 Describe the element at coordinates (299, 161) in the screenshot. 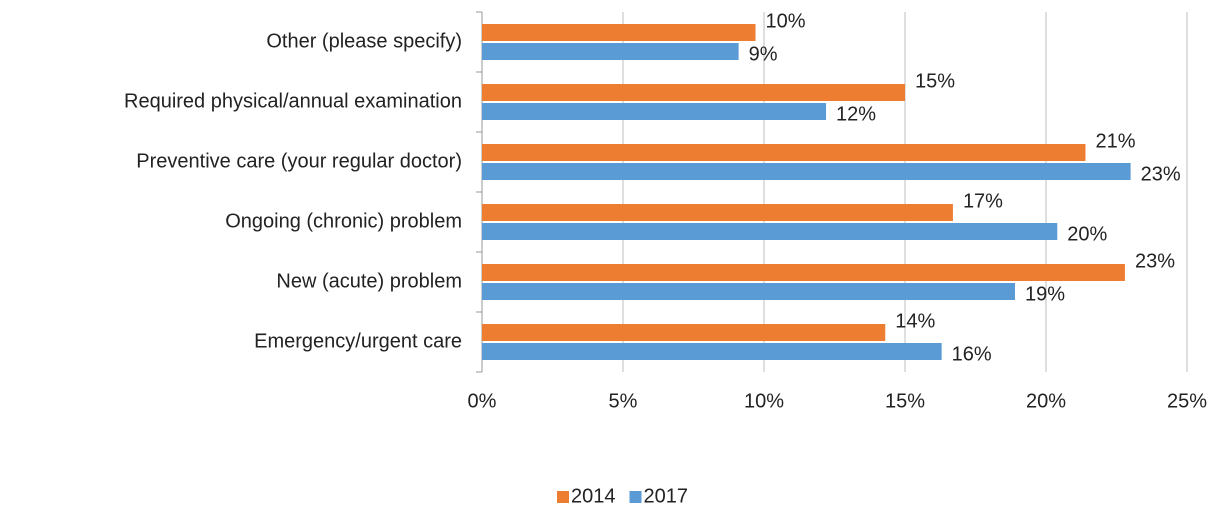

I see `y-tick-label: Preventive care (your regular doctor)` at that location.